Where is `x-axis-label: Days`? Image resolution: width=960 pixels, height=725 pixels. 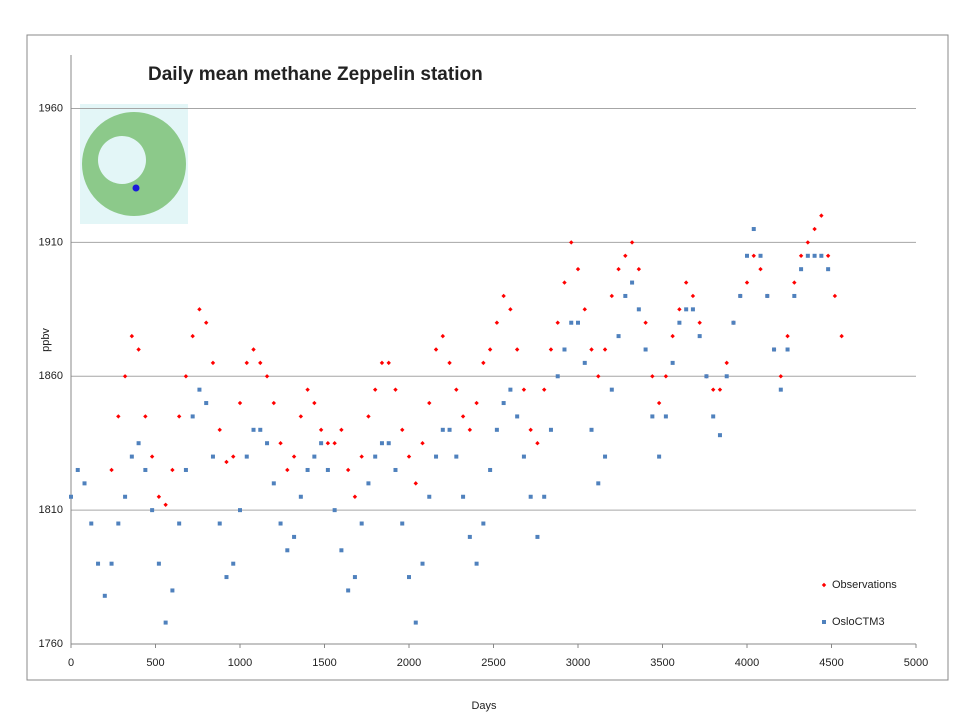
x-axis-label: Days is located at coordinates (484, 706).